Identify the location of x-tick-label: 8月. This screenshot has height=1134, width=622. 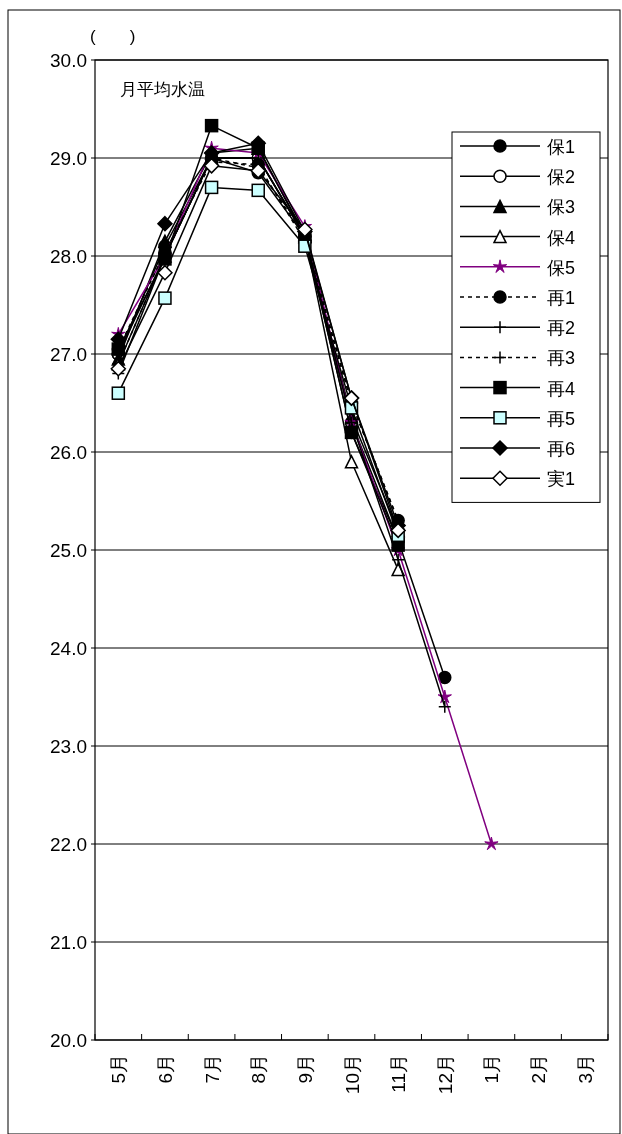
(259, 1069).